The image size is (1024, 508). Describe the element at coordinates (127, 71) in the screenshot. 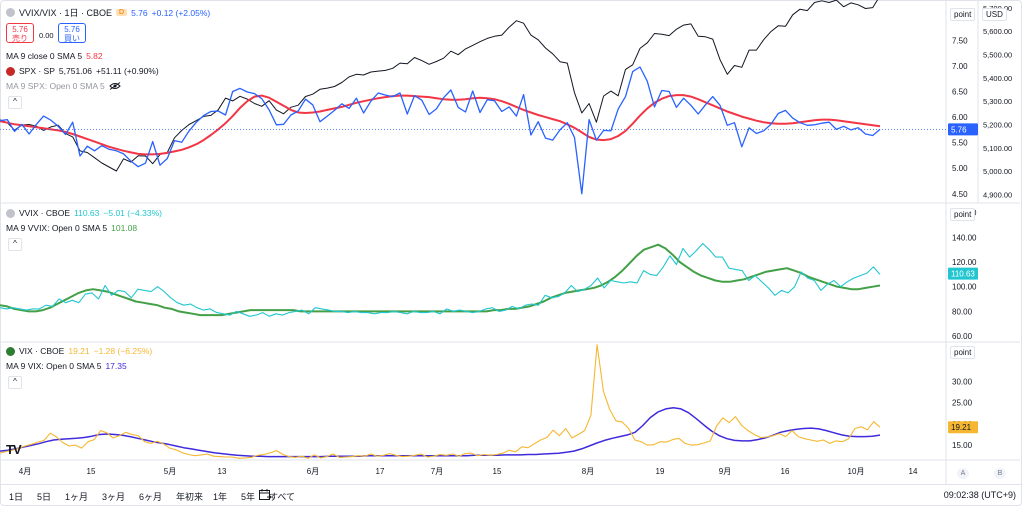

I see `spx-change: +51.11 (+0.90%)` at that location.